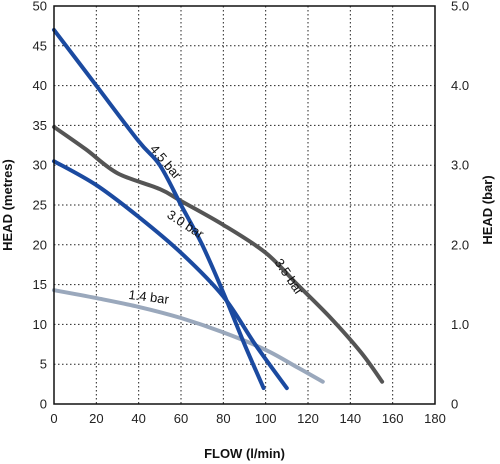 Image resolution: width=500 pixels, height=464 pixels. Describe the element at coordinates (40, 284) in the screenshot. I see `y-tick-label-left: 15` at that location.